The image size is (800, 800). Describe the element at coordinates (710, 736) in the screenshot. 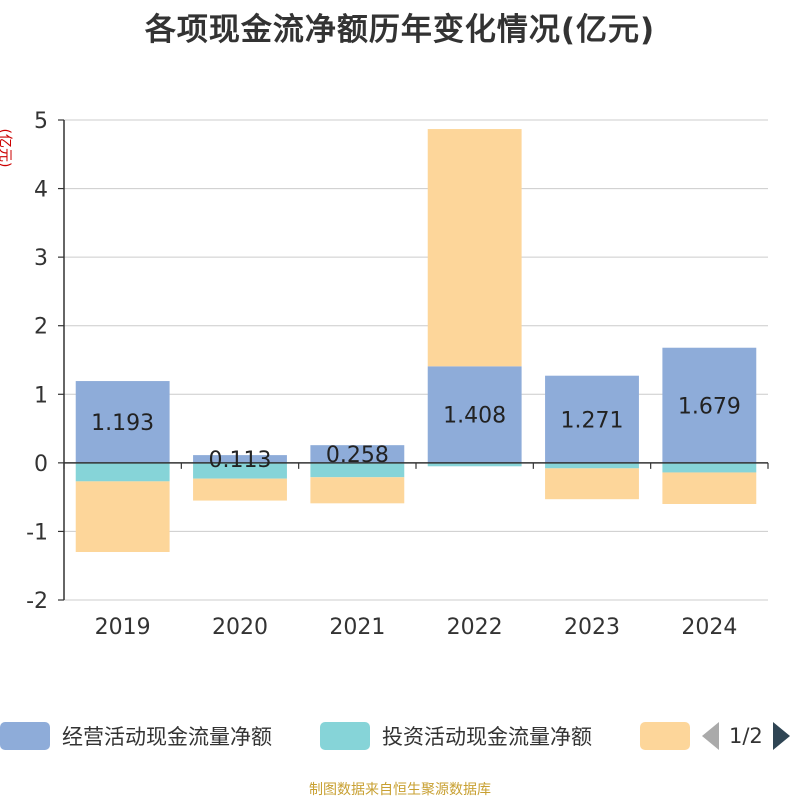

I see `legend-prev-page-icon` at that location.